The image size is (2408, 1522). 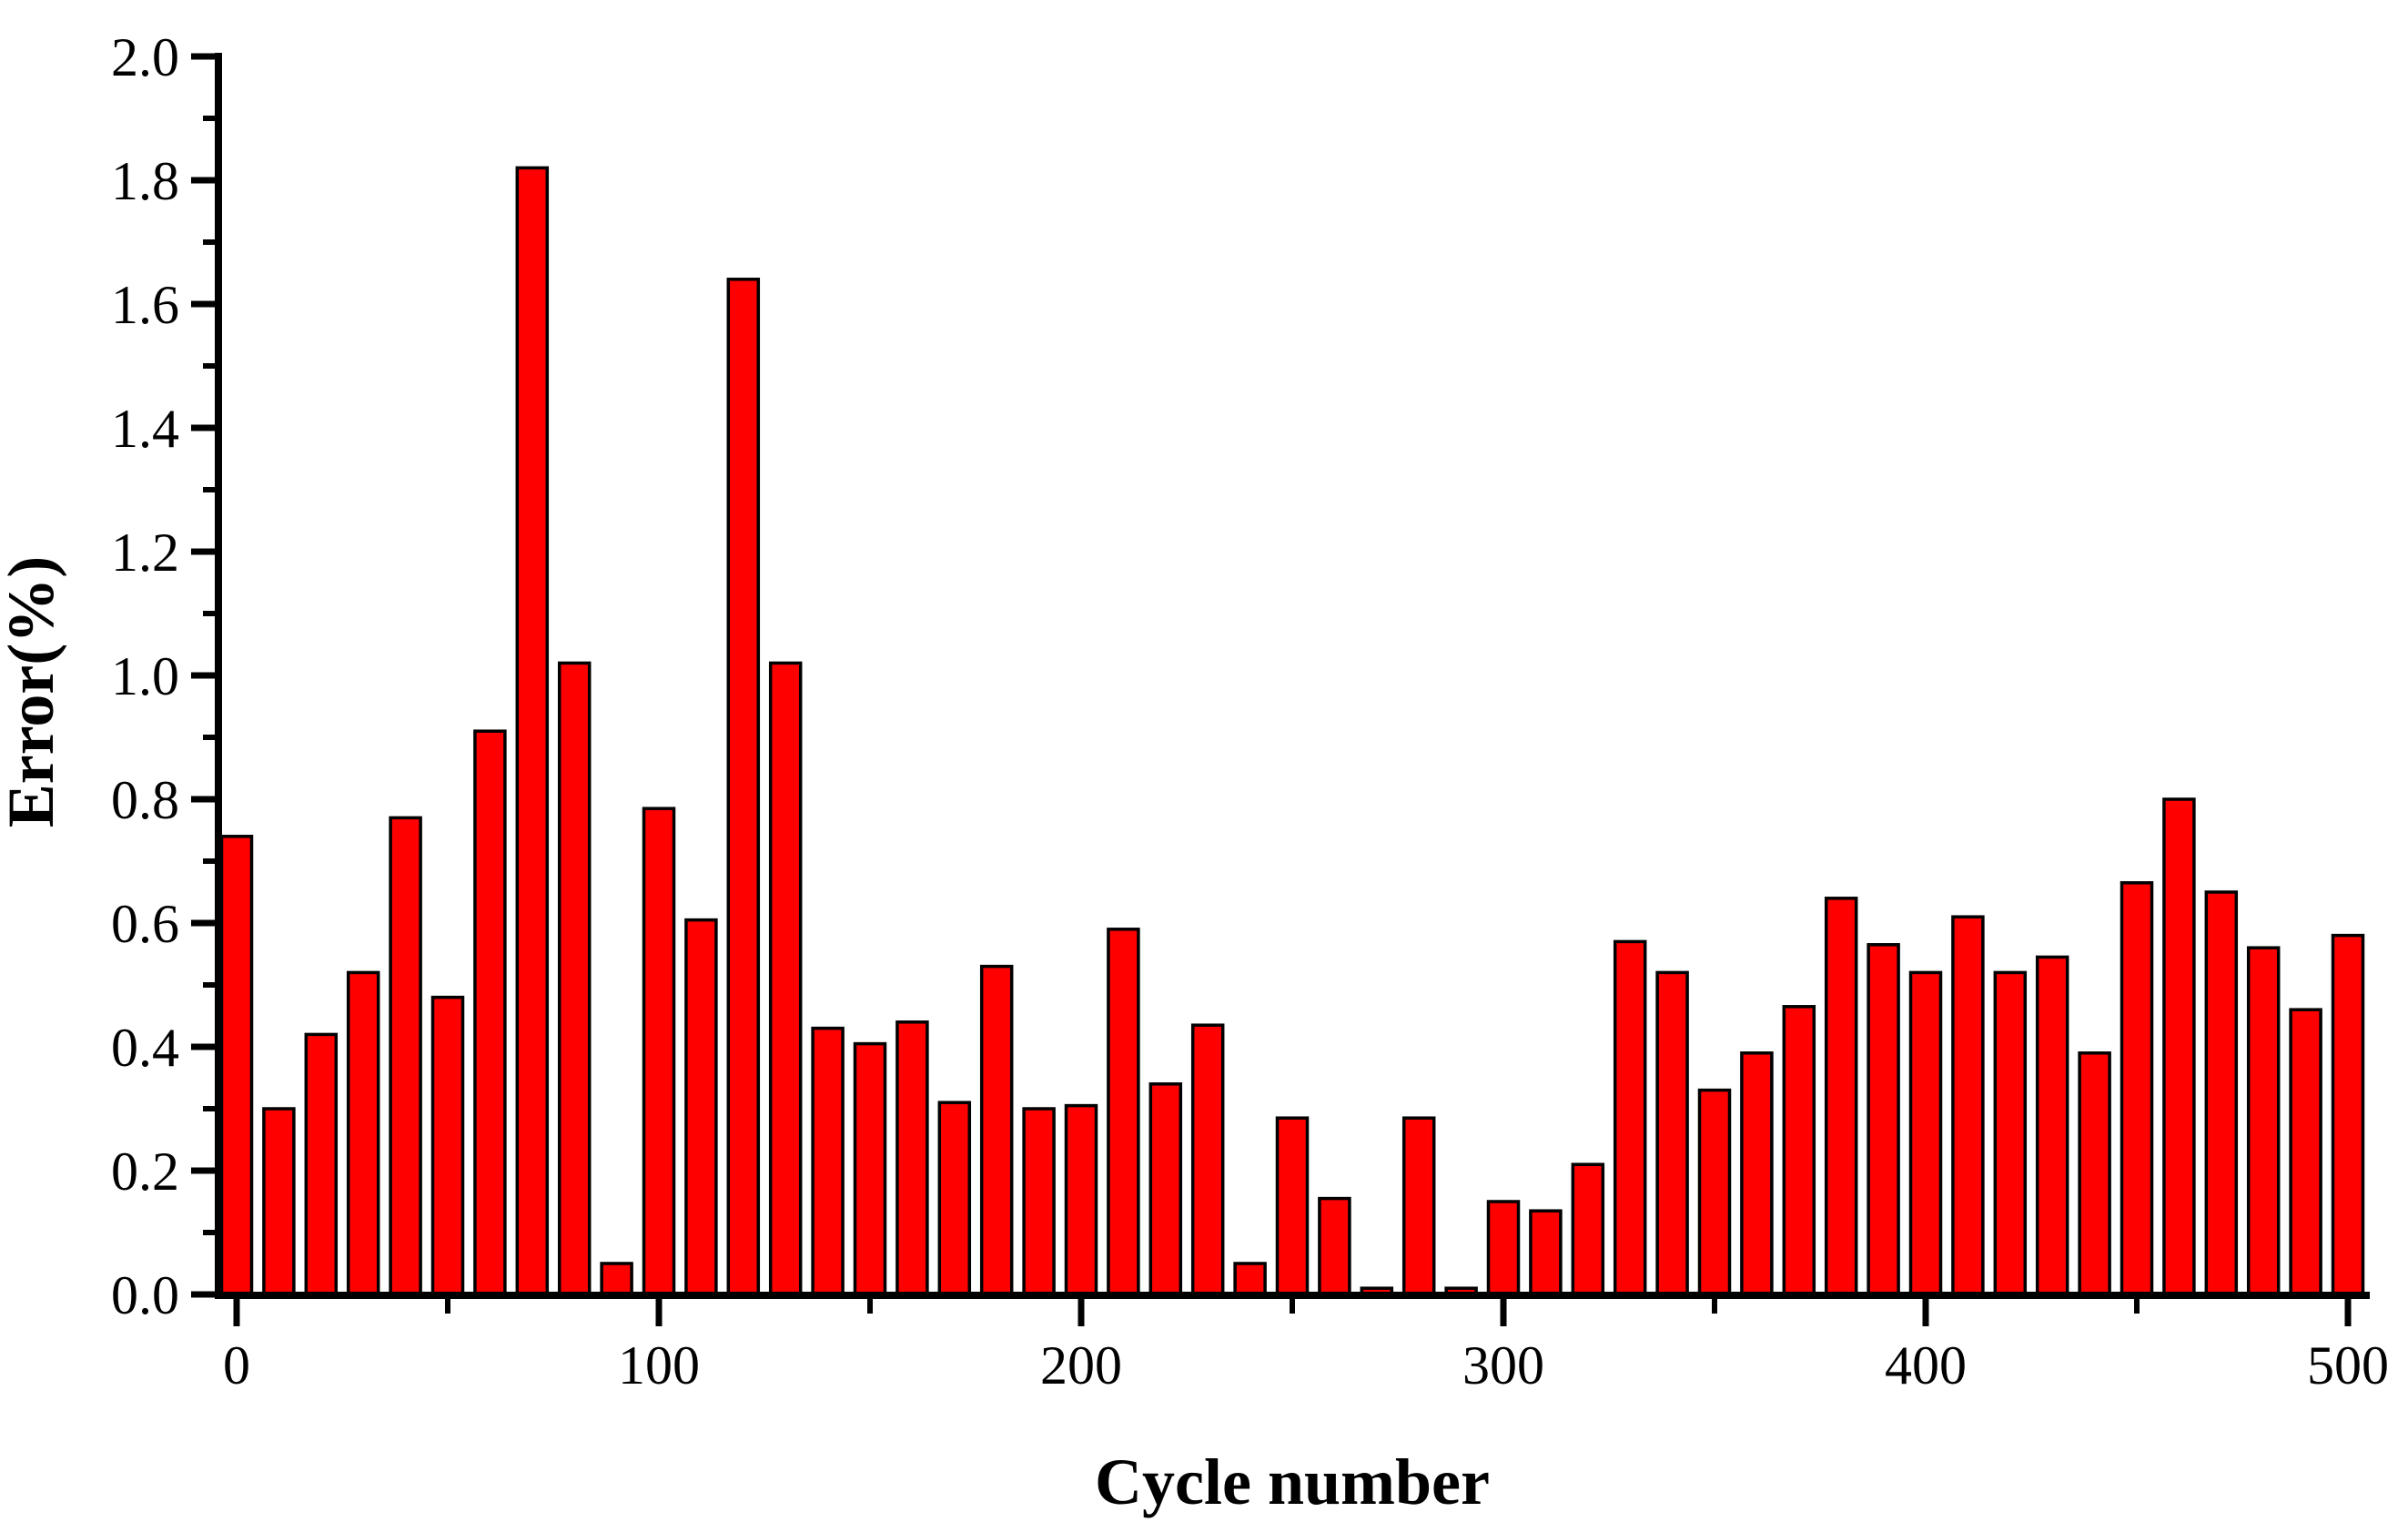 What do you see at coordinates (1503, 1365) in the screenshot?
I see `x-tick-label: 300` at bounding box center [1503, 1365].